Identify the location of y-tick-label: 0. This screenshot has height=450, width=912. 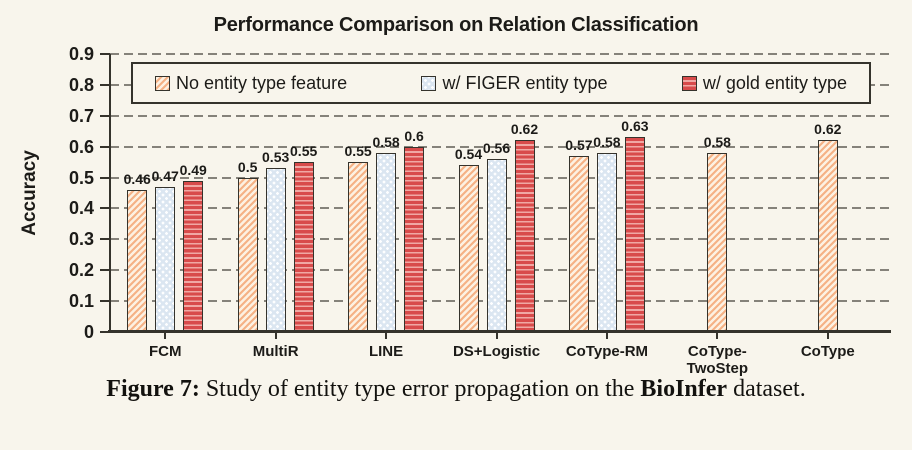
(88, 332).